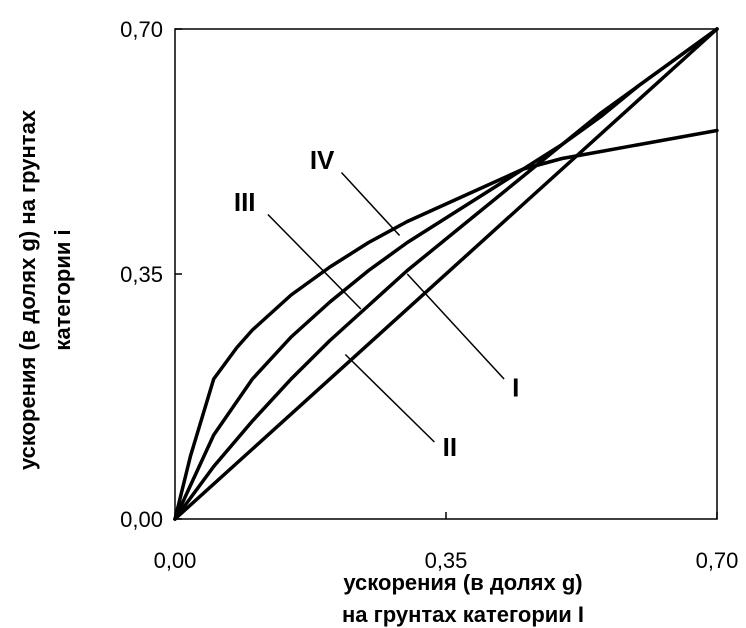 The image size is (746, 628). I want to click on x-tick-label: 0,35, so click(446, 560).